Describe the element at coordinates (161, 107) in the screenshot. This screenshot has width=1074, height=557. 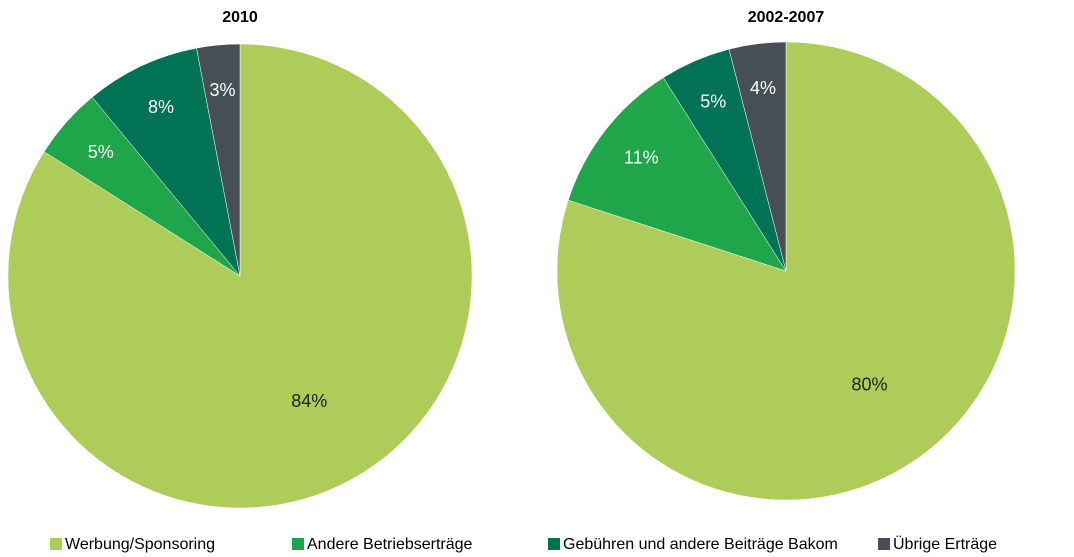
I see `slice-label: 8%` at that location.